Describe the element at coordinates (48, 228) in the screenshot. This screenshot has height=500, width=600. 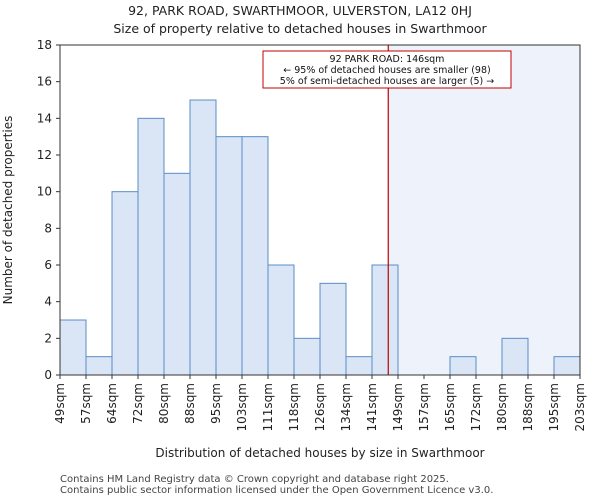
I see `y-tick-label: 8` at that location.